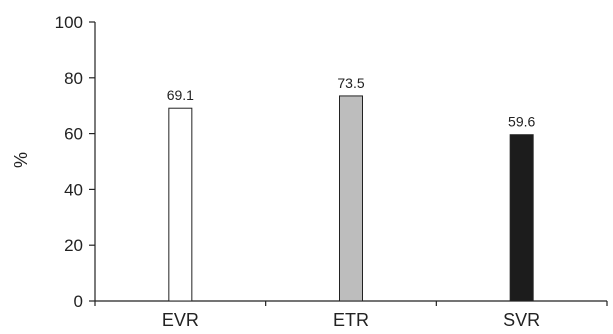 This screenshot has width=613, height=334. I want to click on y-axis-ticks: 0 20 40 60 80 100, so click(75, 162).